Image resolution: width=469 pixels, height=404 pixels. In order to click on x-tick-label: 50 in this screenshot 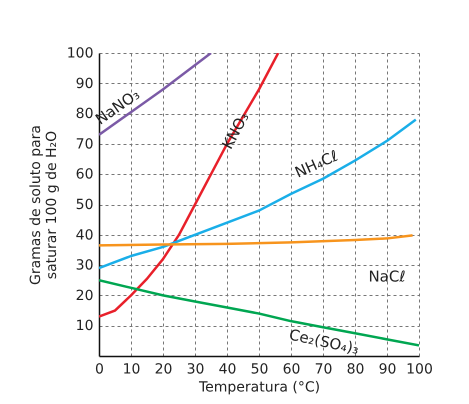, I will do `click(259, 370)`.